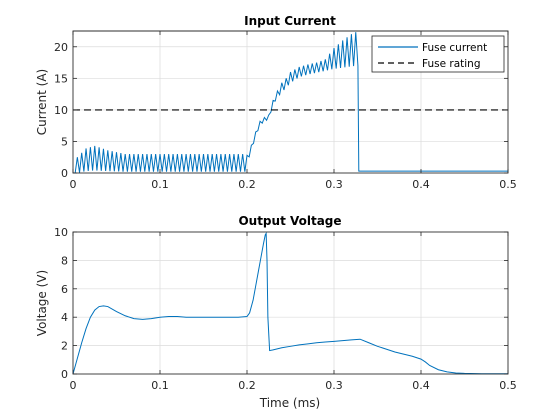  I want to click on output-voltage-xtick-label-4: 0.4, so click(421, 385).